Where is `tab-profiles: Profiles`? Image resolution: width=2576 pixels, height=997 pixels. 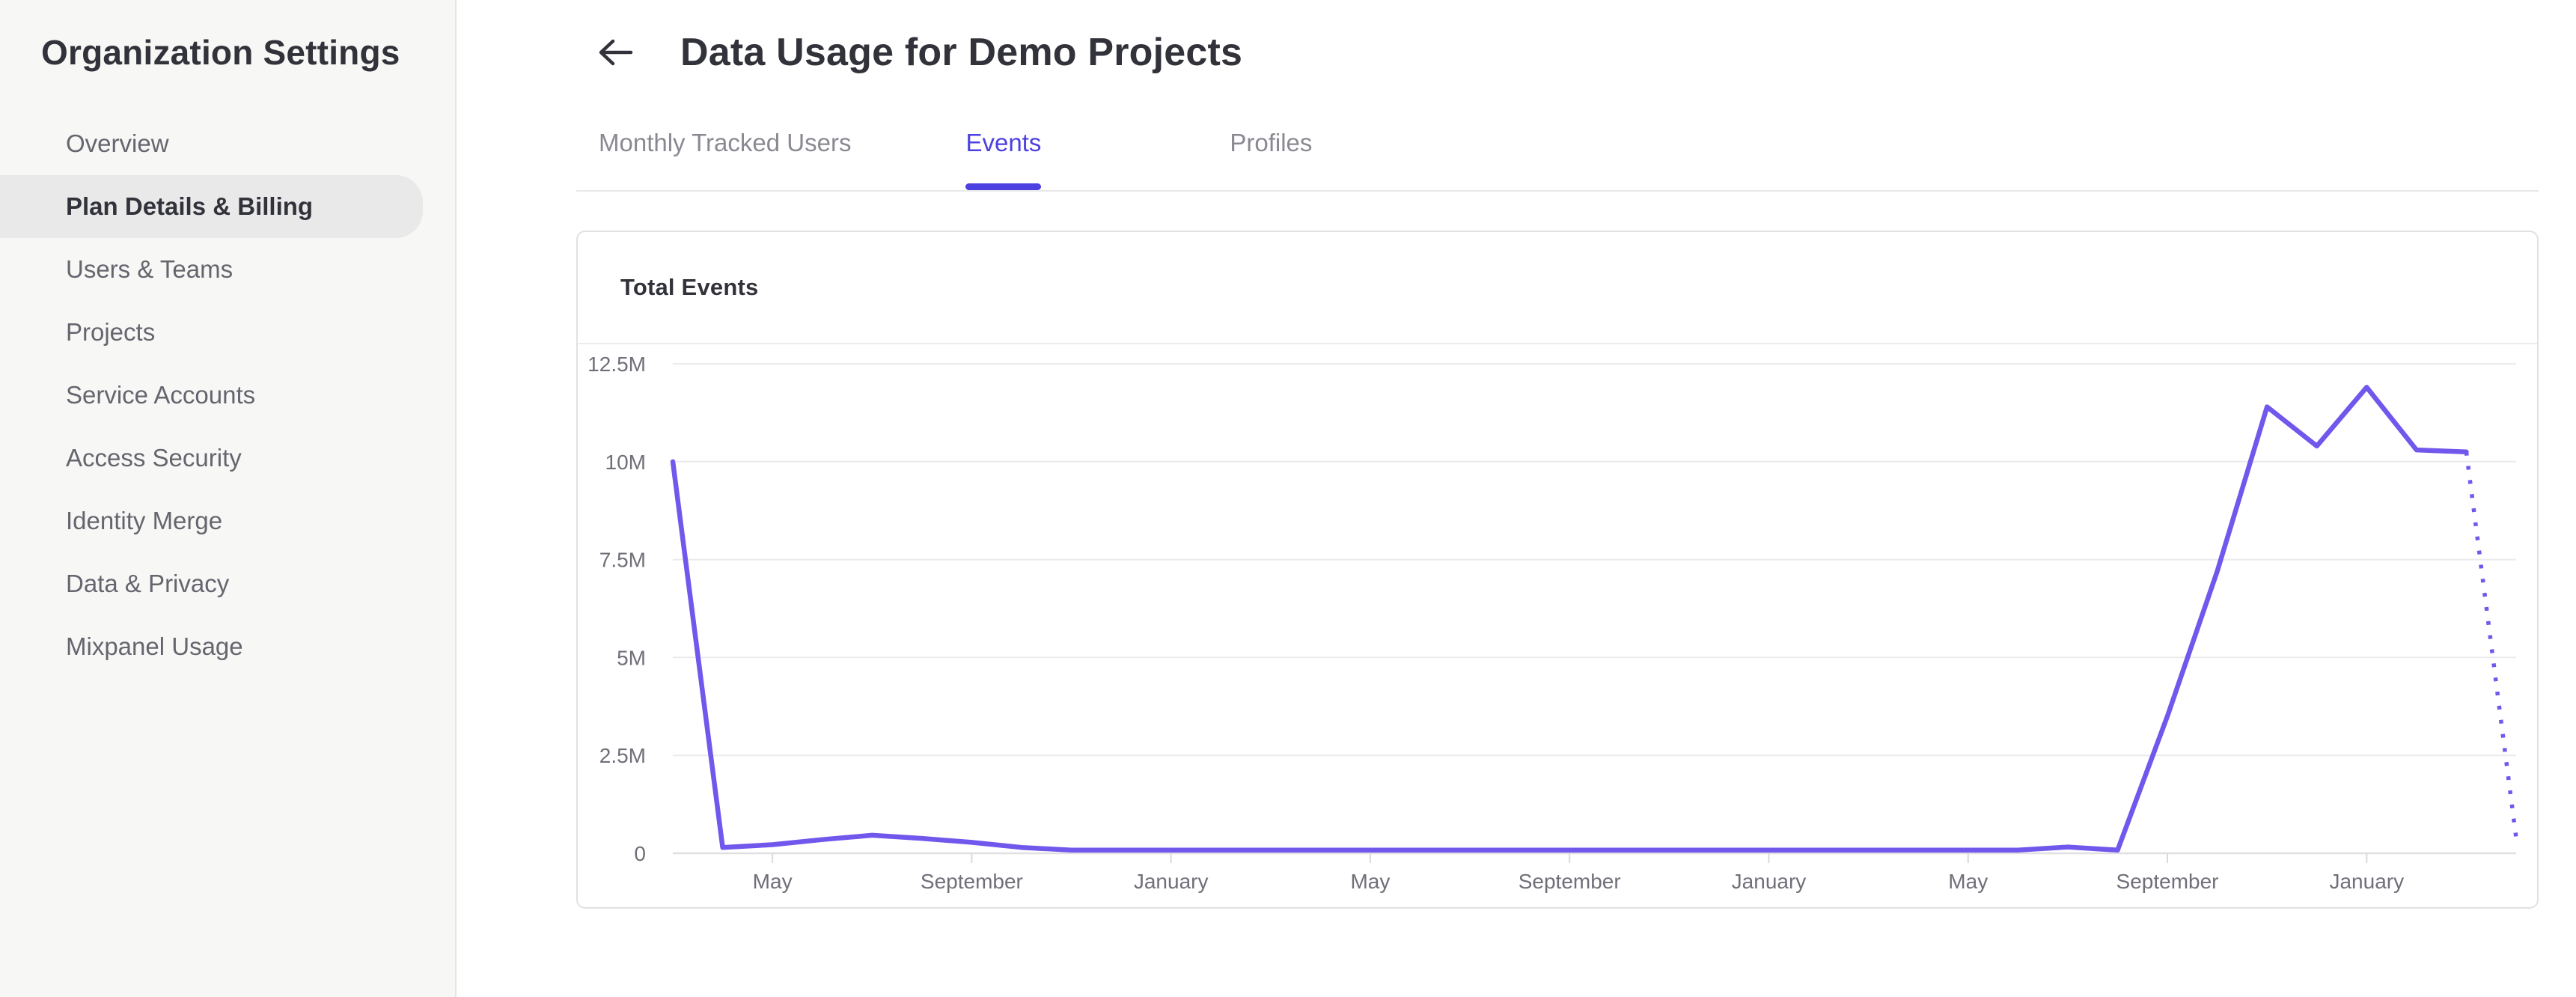 tab-profiles: Profiles is located at coordinates (1271, 143).